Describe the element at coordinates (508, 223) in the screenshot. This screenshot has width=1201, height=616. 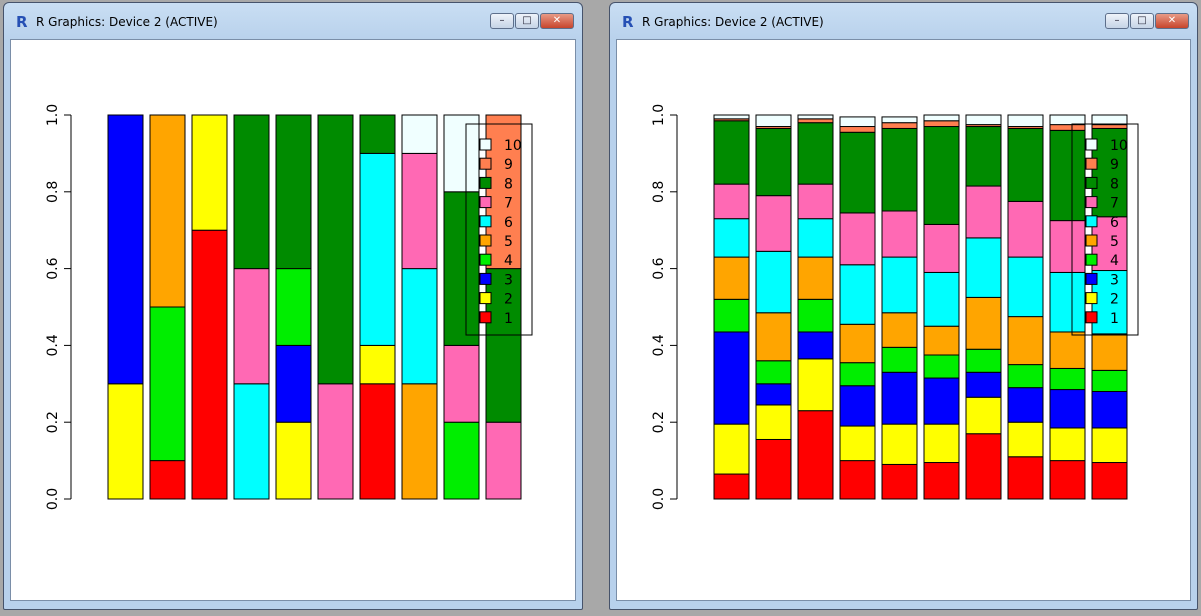
I see `legend-label: 6` at that location.